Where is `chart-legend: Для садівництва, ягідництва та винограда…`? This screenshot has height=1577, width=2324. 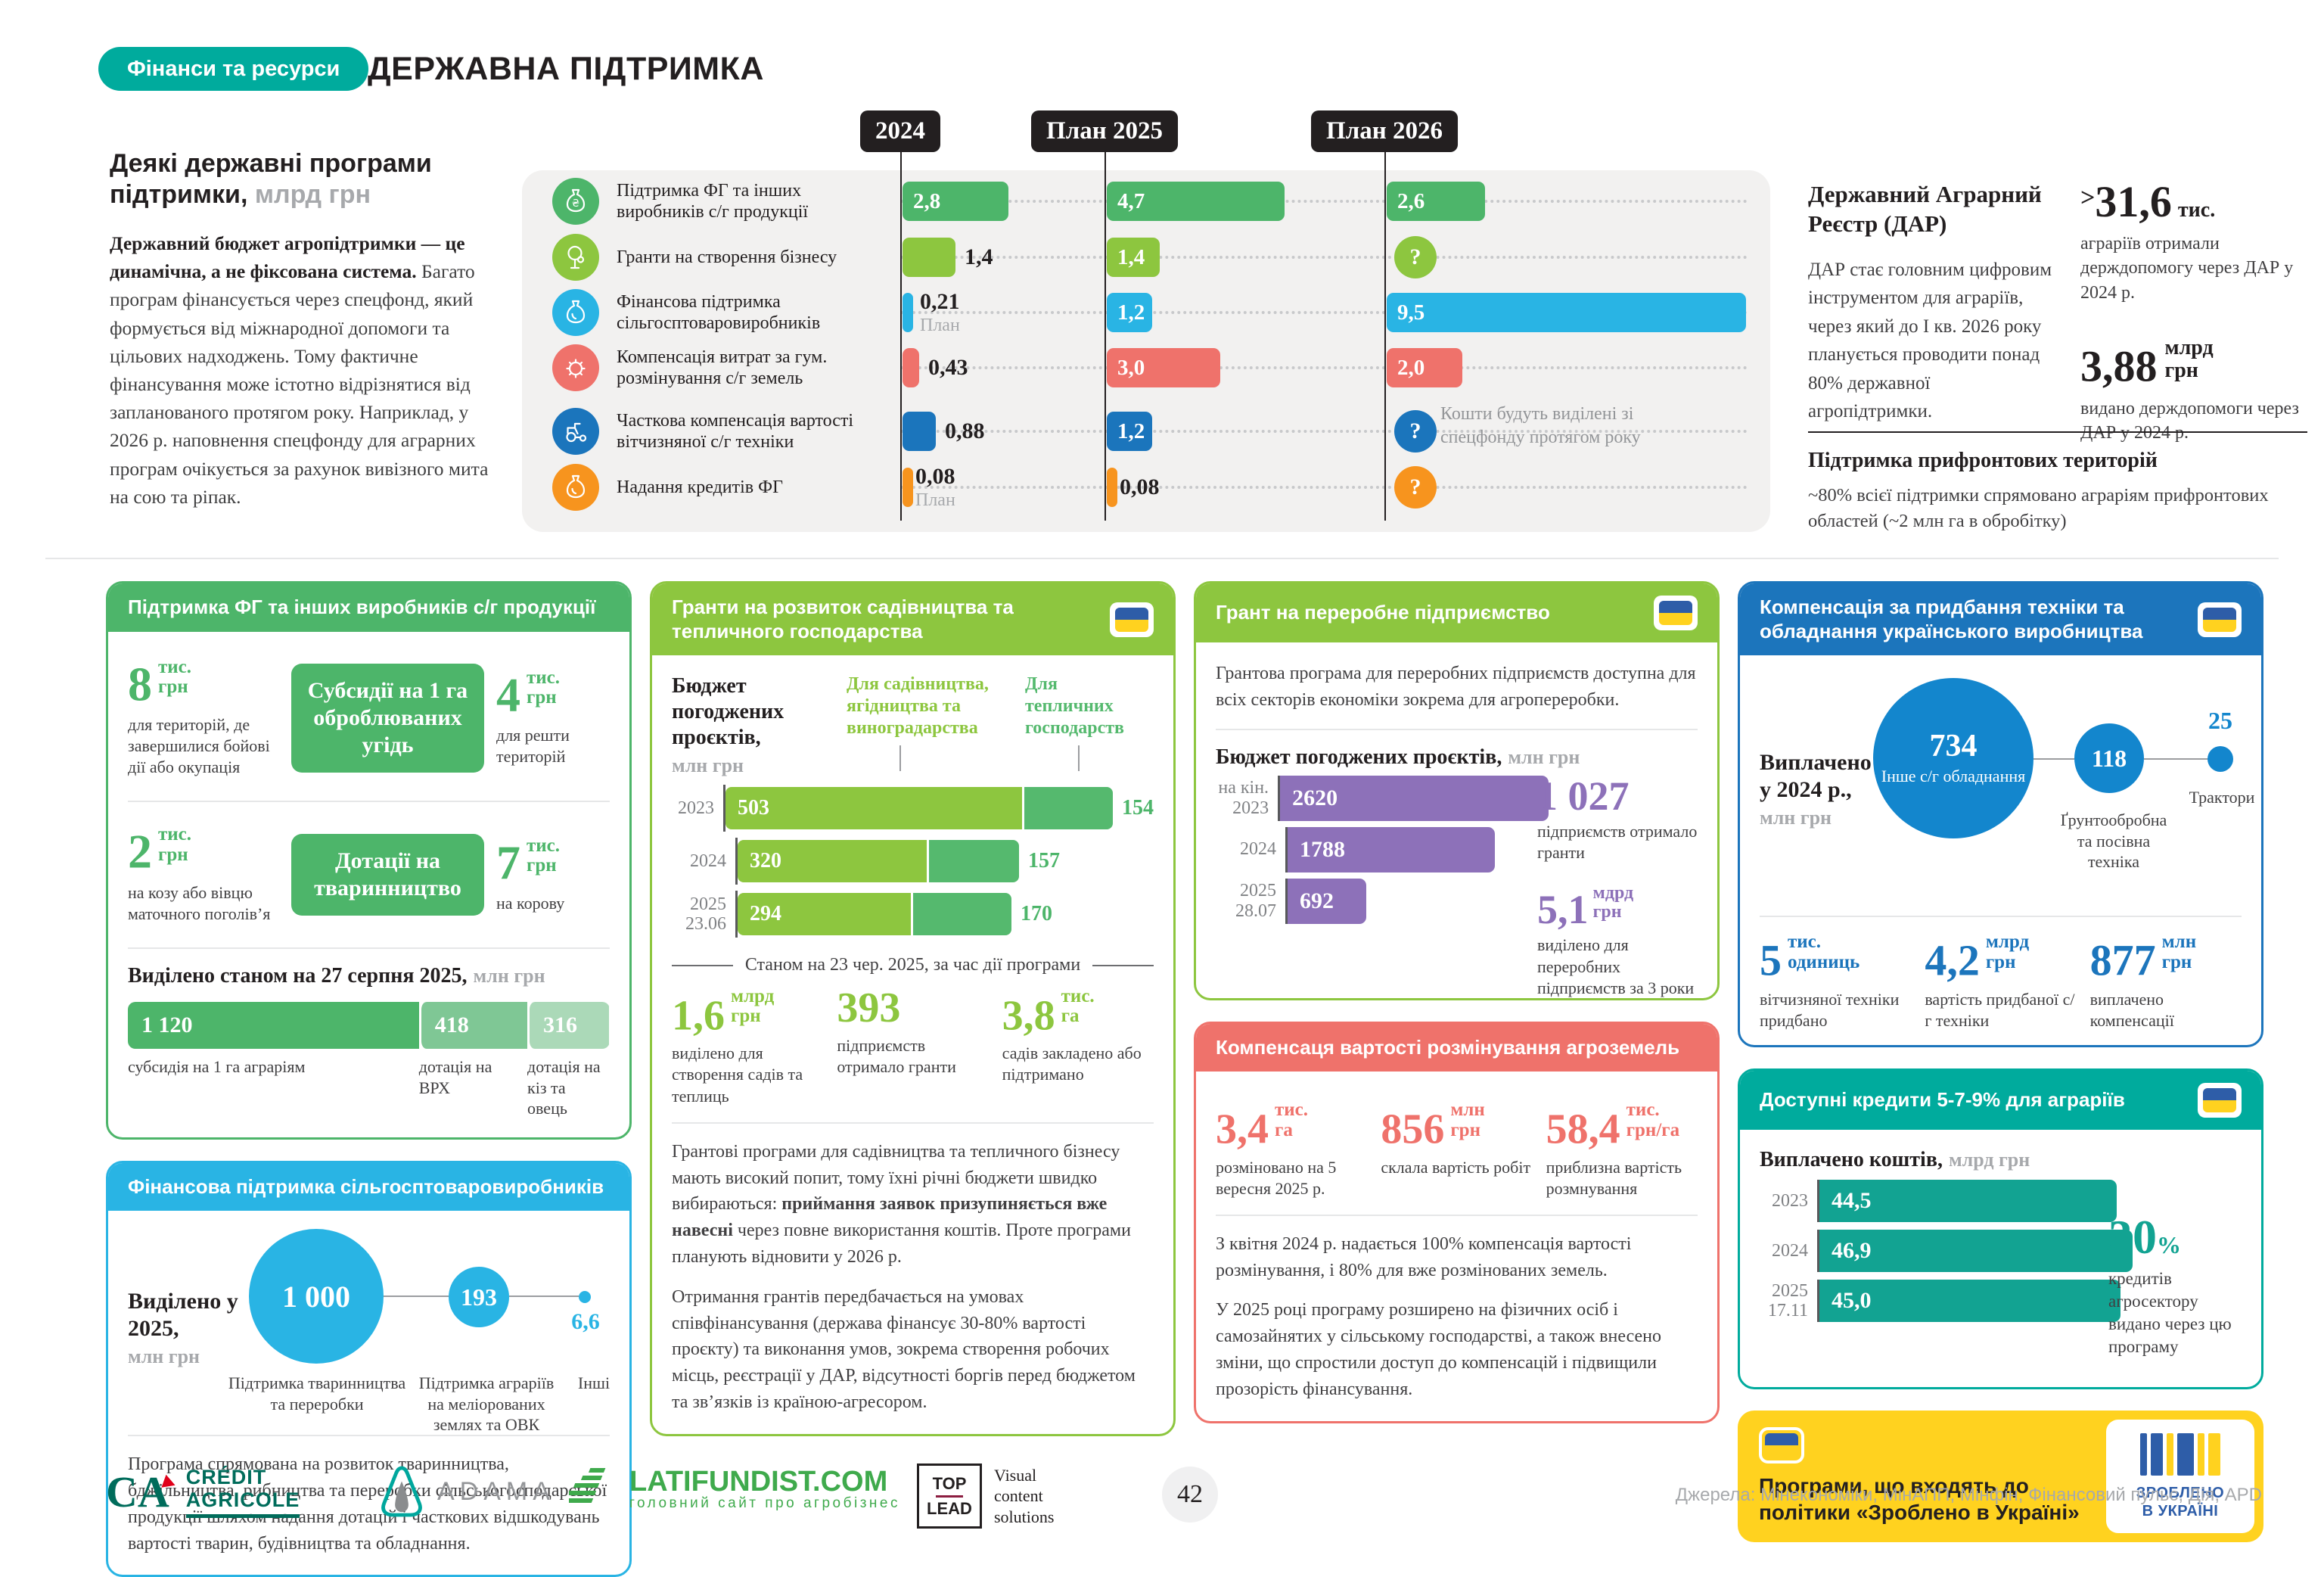
chart-legend: Для садівництва, ягідництва та винограда… is located at coordinates (996, 725).